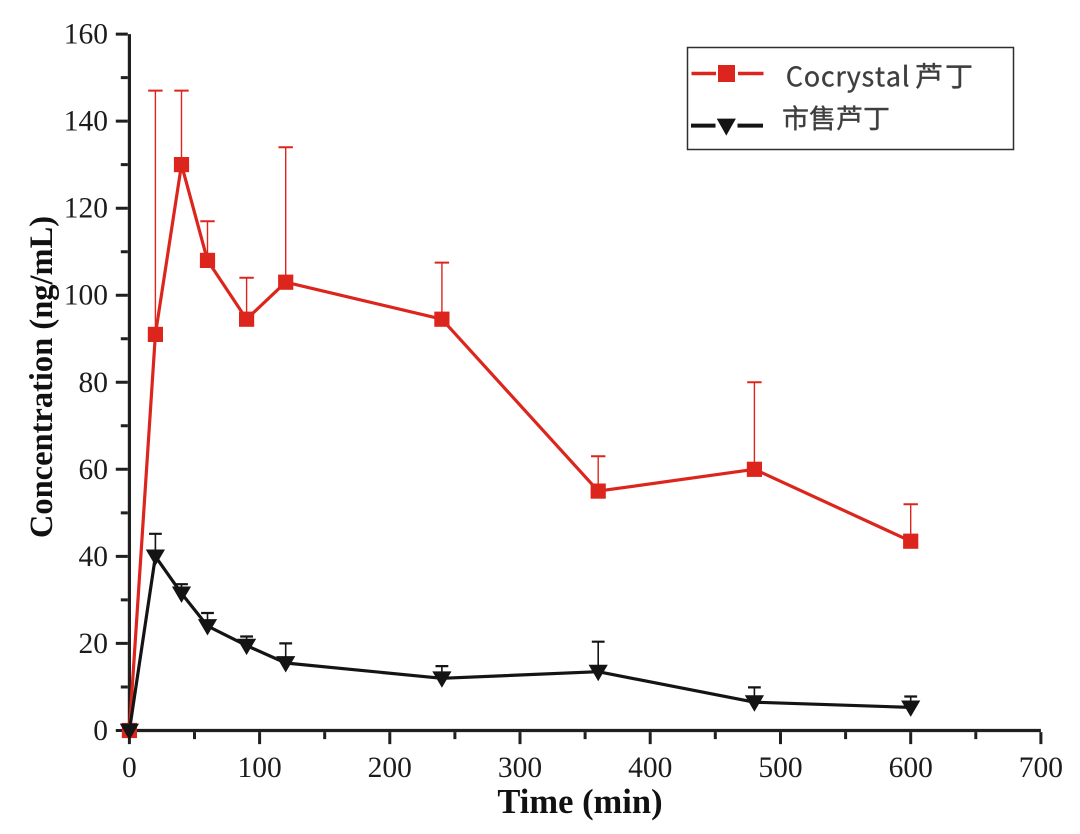 The height and width of the screenshot is (834, 1080). What do you see at coordinates (780, 768) in the screenshot?
I see `svg-text: 500` at bounding box center [780, 768].